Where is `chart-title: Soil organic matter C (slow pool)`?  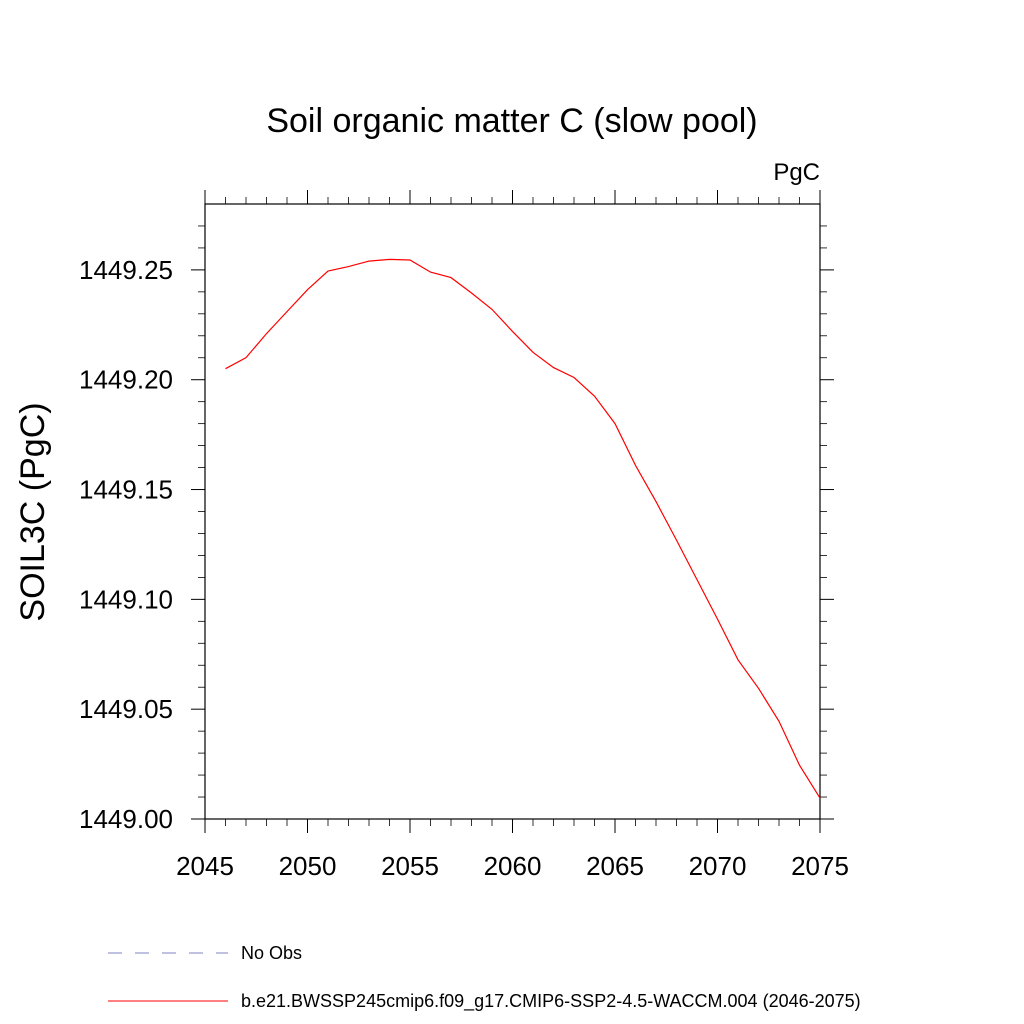 chart-title: Soil organic matter C (slow pool) is located at coordinates (511, 121).